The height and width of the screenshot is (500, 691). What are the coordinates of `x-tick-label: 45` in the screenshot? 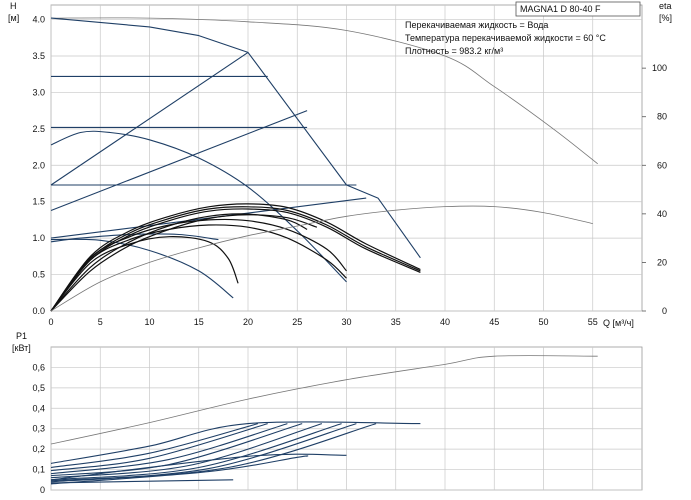 It's located at (494, 322).